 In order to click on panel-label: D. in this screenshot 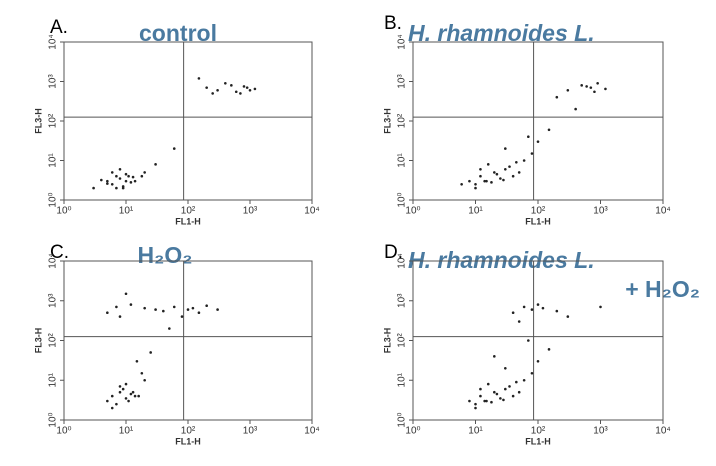, I will do `click(393, 252)`.